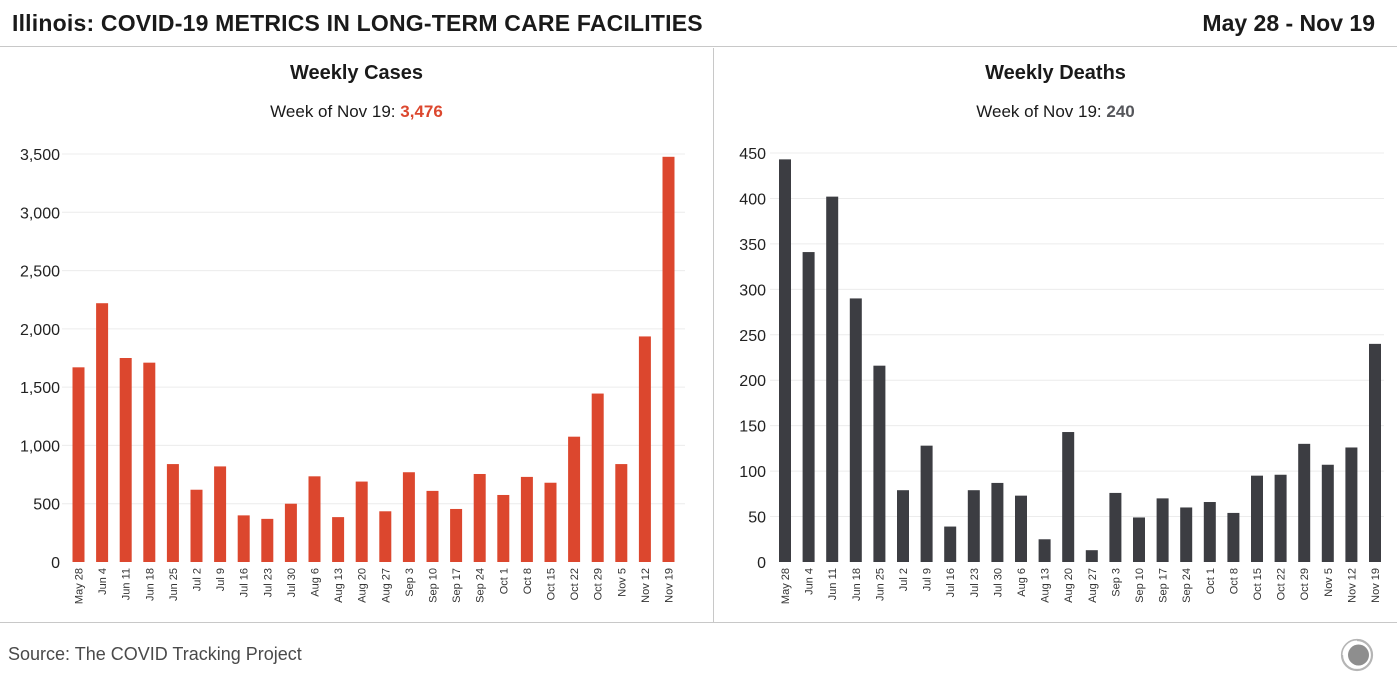 The image size is (1397, 681). What do you see at coordinates (1329, 582) in the screenshot?
I see `deaths-x-tick-label: Nov 5` at bounding box center [1329, 582].